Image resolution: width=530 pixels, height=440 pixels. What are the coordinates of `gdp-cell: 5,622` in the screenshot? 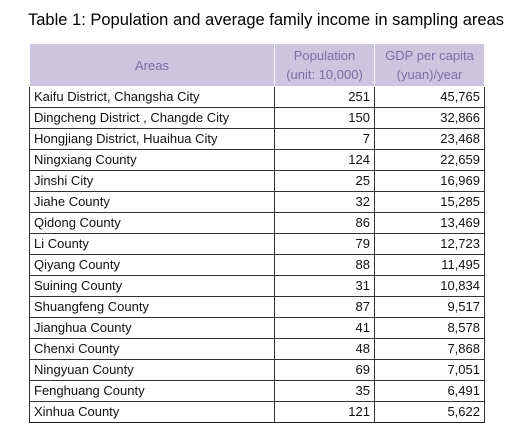 It's located at (429, 412).